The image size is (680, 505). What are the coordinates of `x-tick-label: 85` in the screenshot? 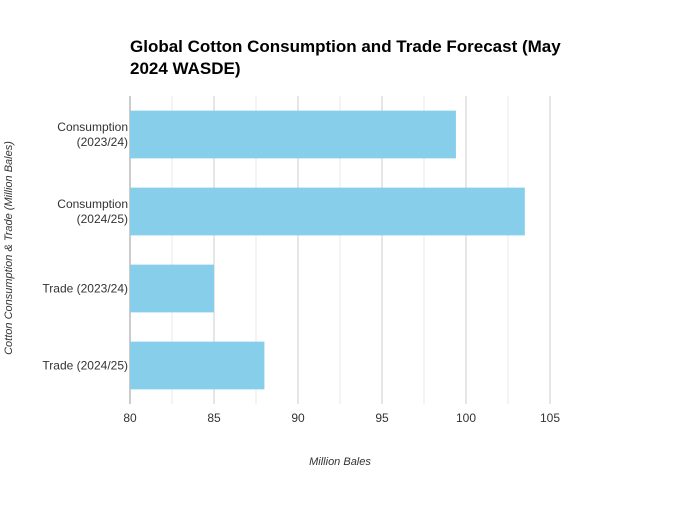 It's located at (214, 418).